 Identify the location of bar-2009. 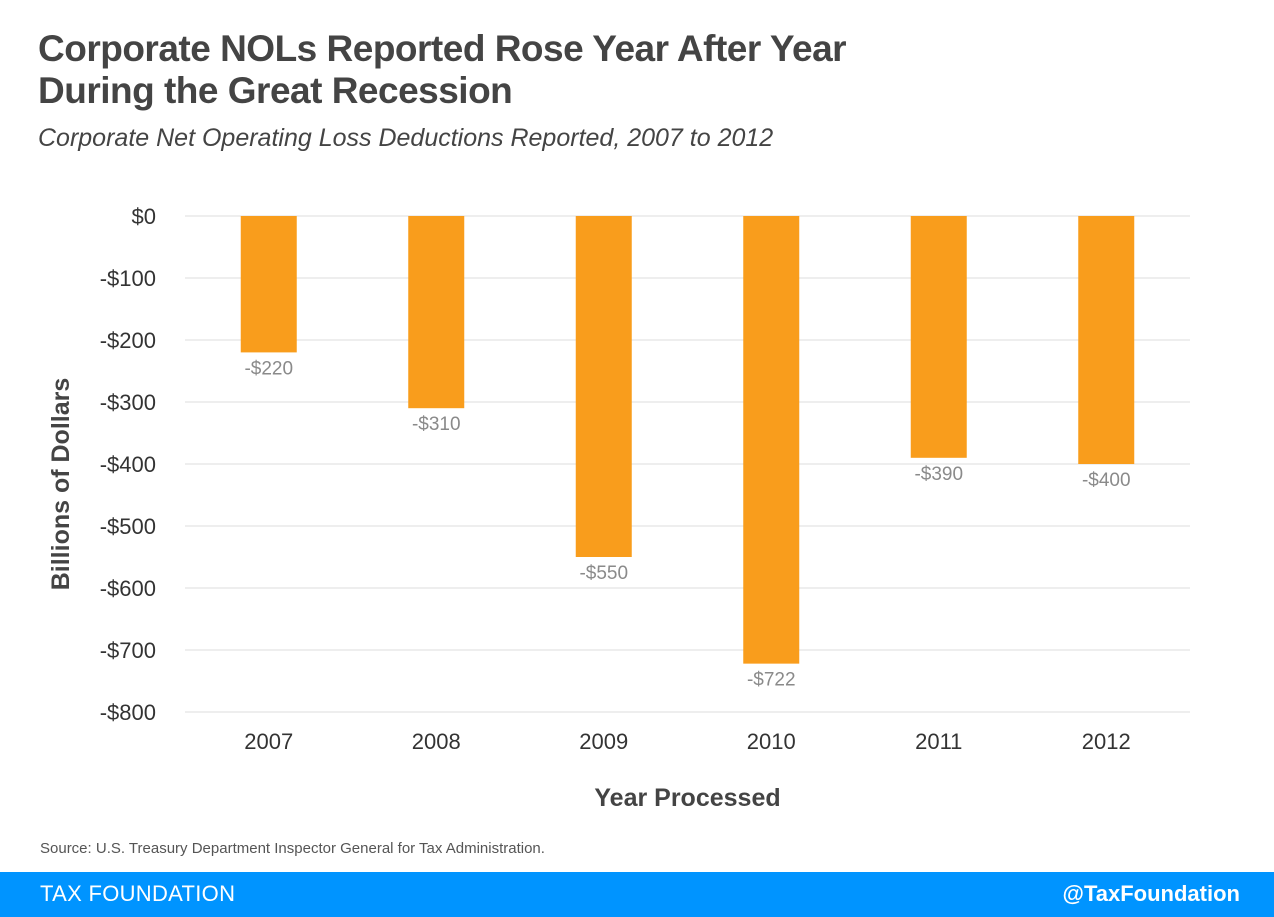
(603, 386).